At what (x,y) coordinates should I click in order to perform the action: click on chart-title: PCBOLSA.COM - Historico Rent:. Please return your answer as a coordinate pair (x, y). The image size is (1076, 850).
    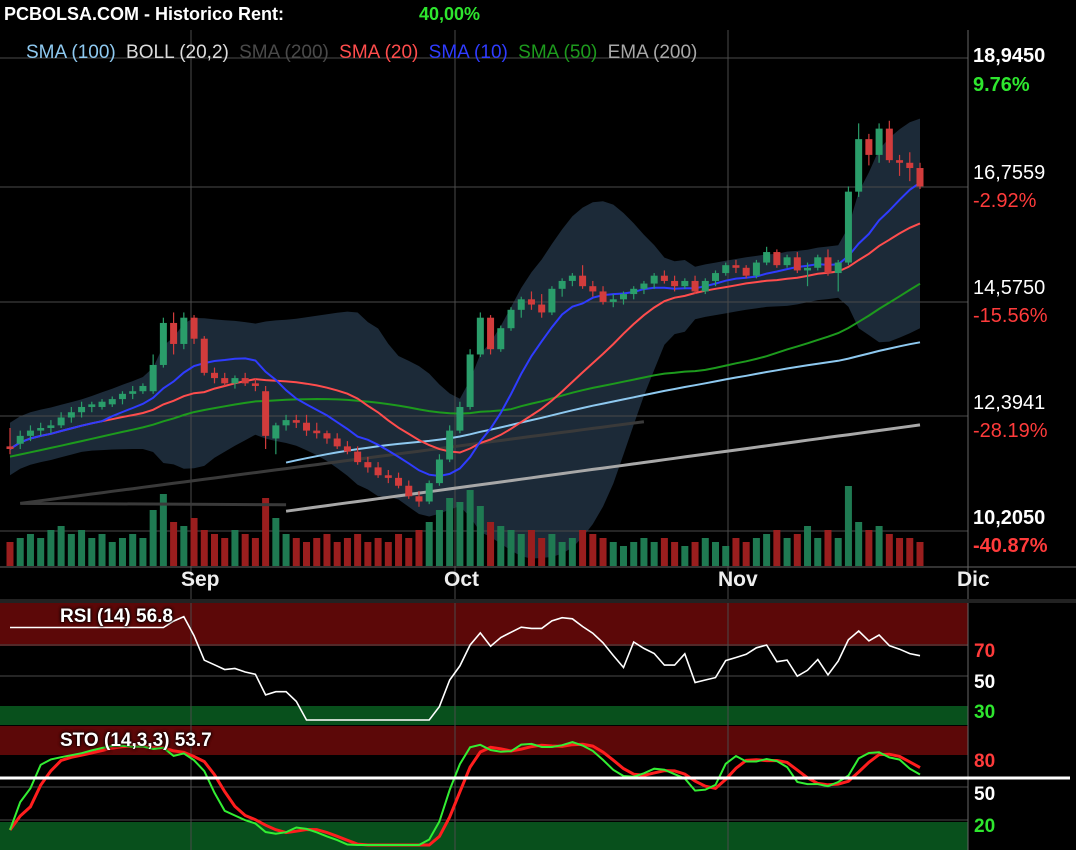
    Looking at the image, I should click on (144, 14).